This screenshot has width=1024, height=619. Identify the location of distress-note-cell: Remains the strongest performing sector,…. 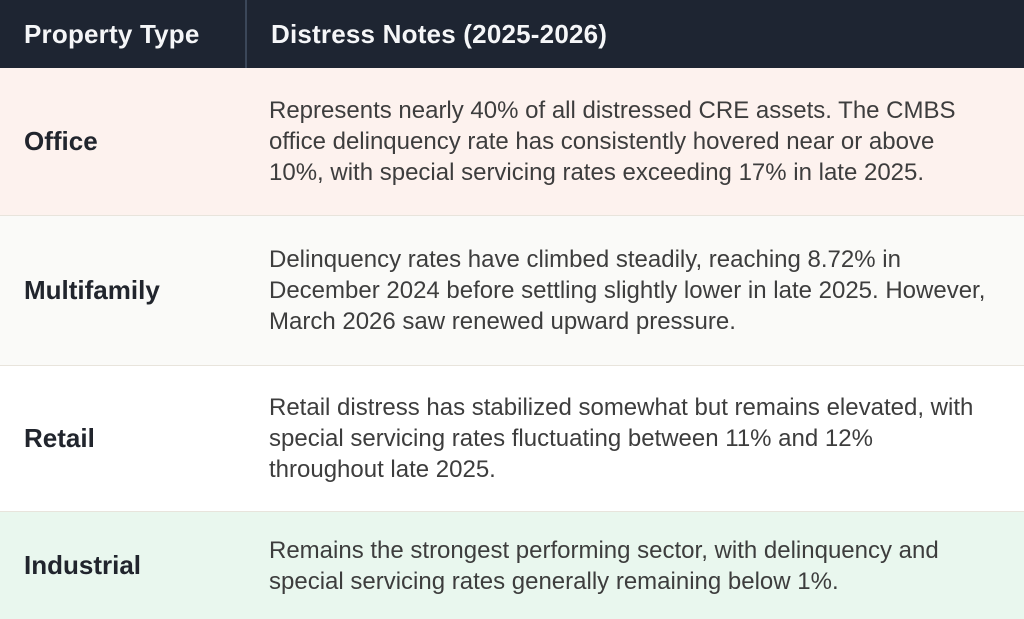
(604, 565).